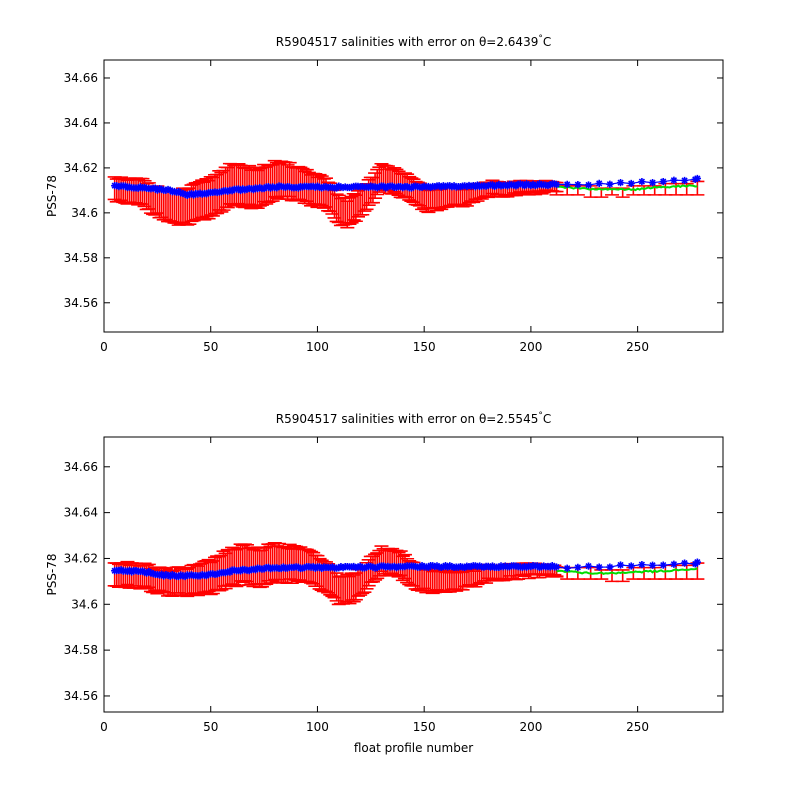  What do you see at coordinates (413, 748) in the screenshot?
I see `x-axis-label: float profile number` at bounding box center [413, 748].